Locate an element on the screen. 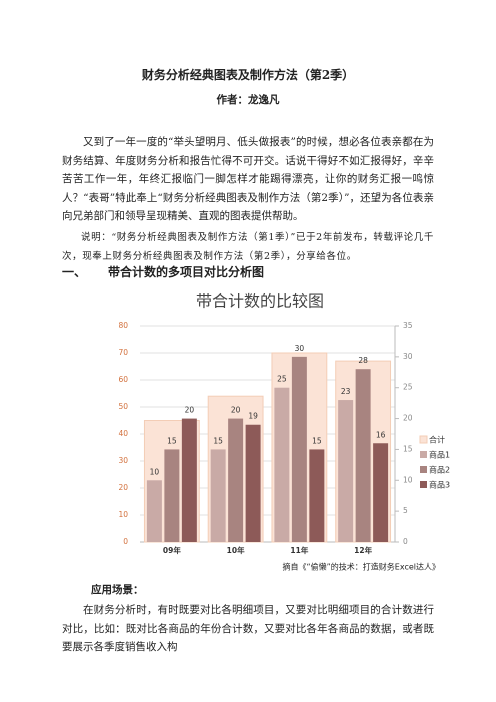  legend-label: 合计 is located at coordinates (437, 440).